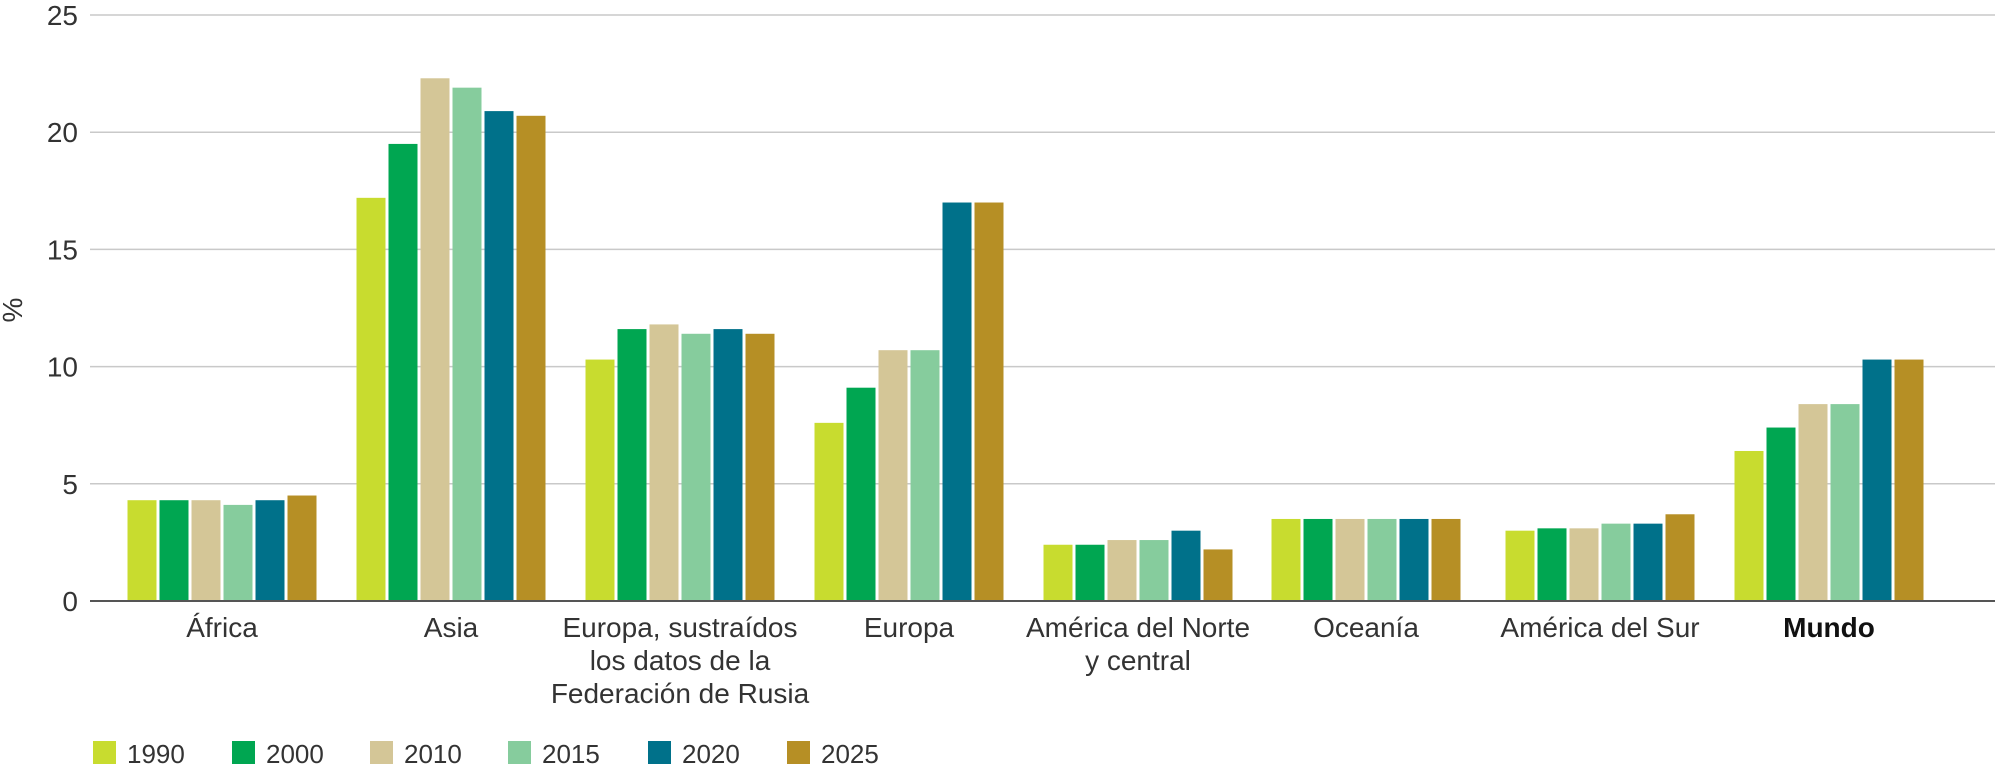 This screenshot has height=765, width=1995. Describe the element at coordinates (243, 752) in the screenshot. I see `legend-swatch-2000` at that location.